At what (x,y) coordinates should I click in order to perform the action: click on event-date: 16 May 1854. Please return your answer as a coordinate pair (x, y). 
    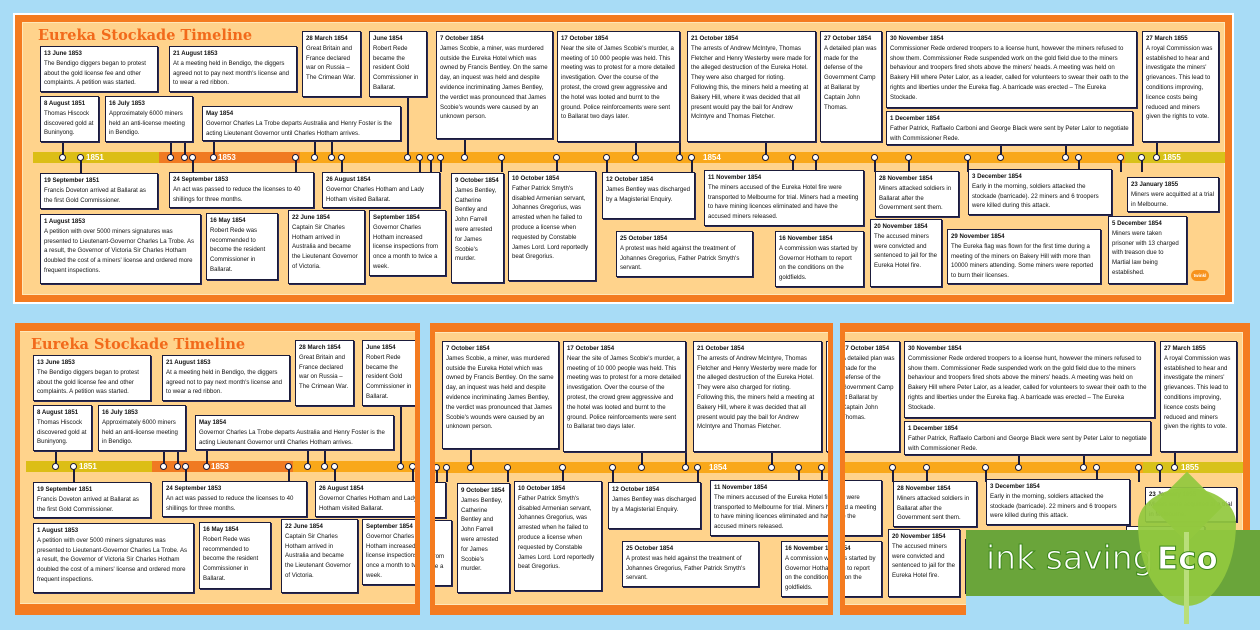
    Looking at the image, I should click on (228, 220).